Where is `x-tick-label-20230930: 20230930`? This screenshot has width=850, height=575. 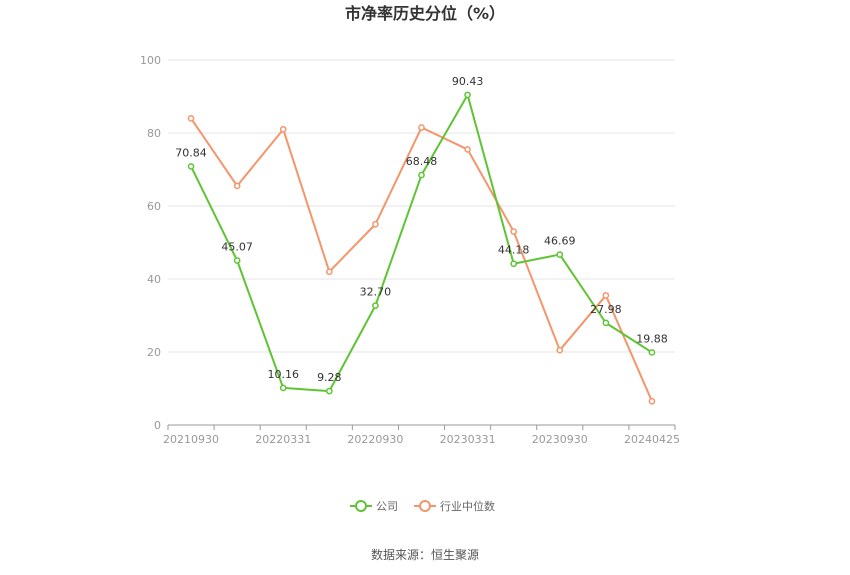 x-tick-label-20230930: 20230930 is located at coordinates (560, 439).